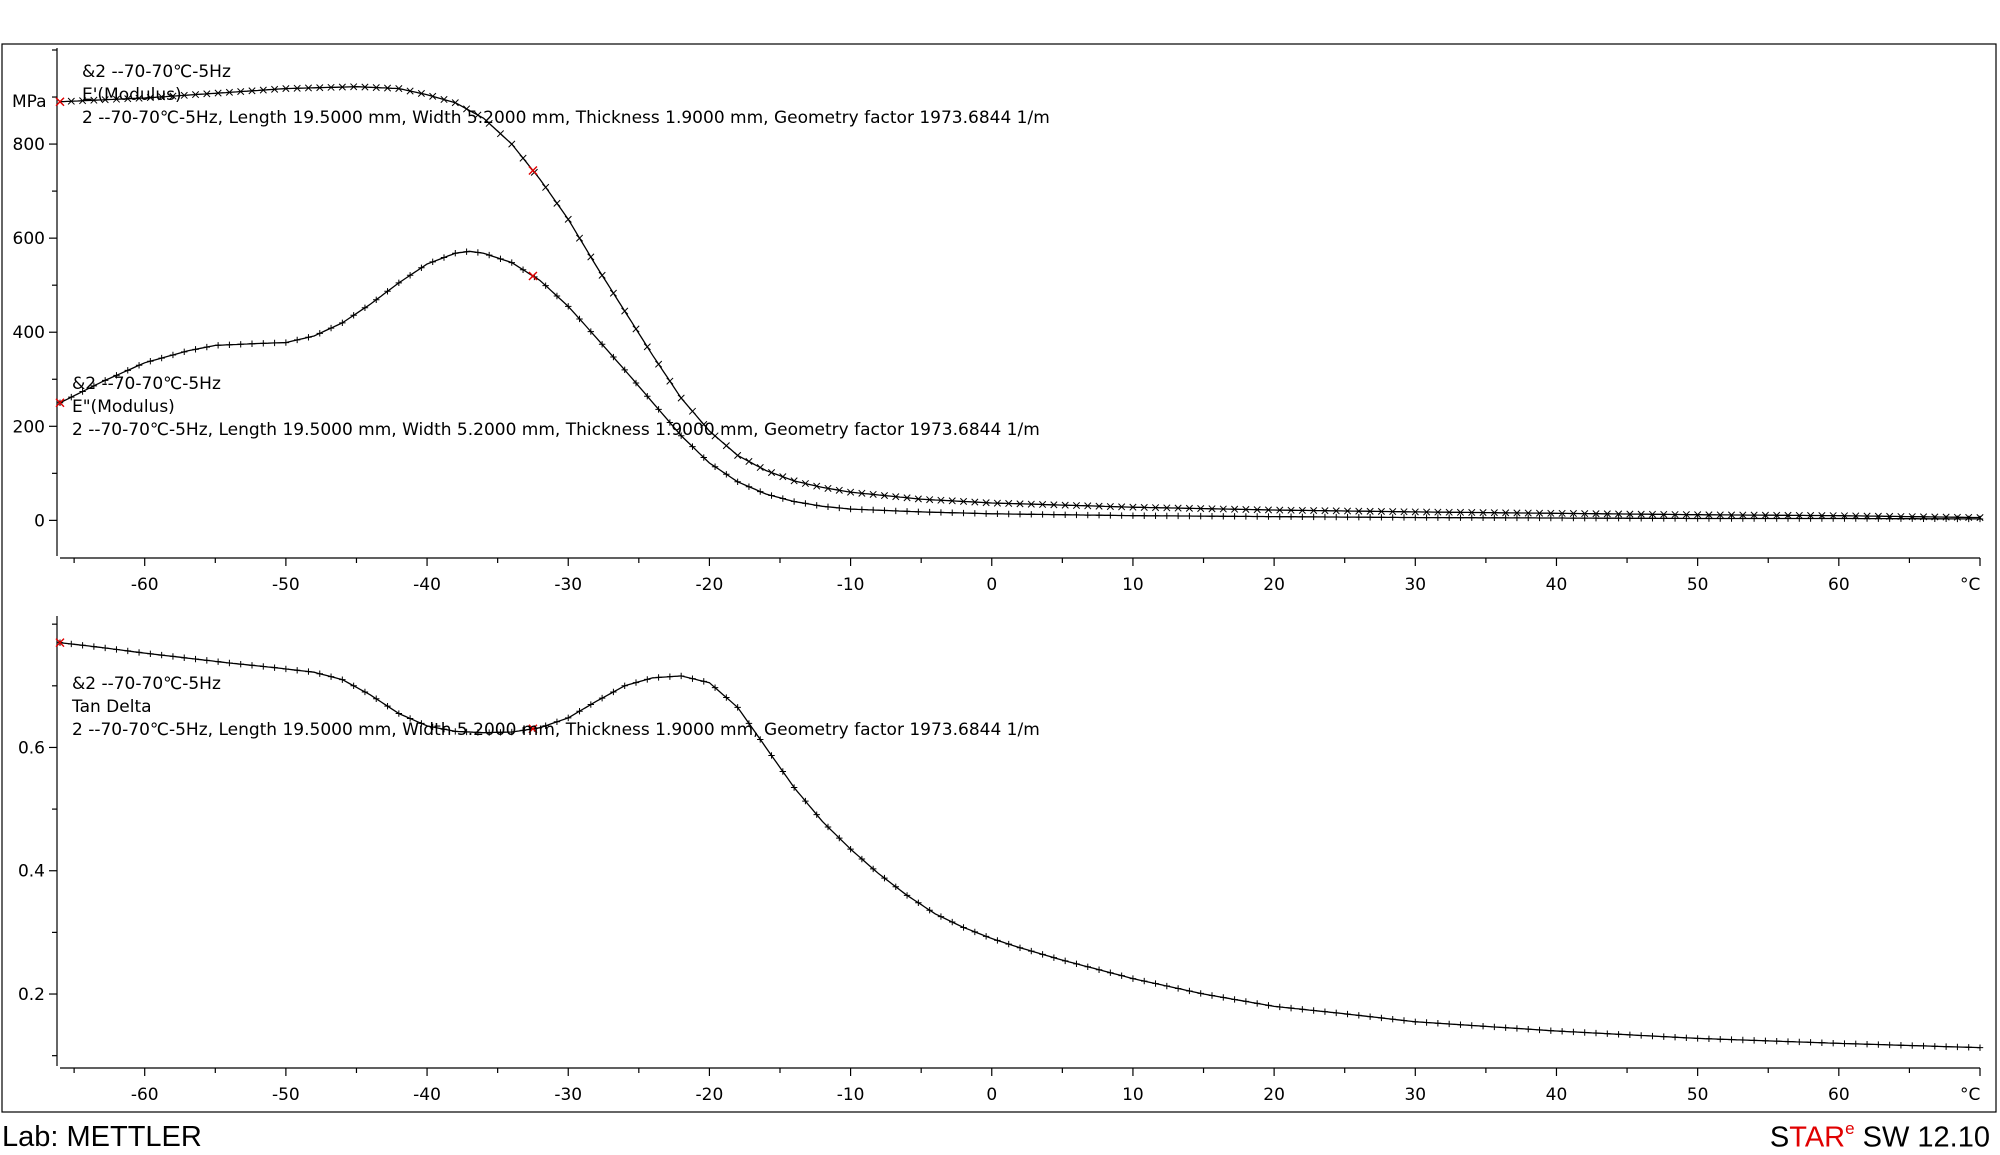 The width and height of the screenshot is (2000, 1155). I want to click on series-label-line: E'(Modulus), so click(132, 95).